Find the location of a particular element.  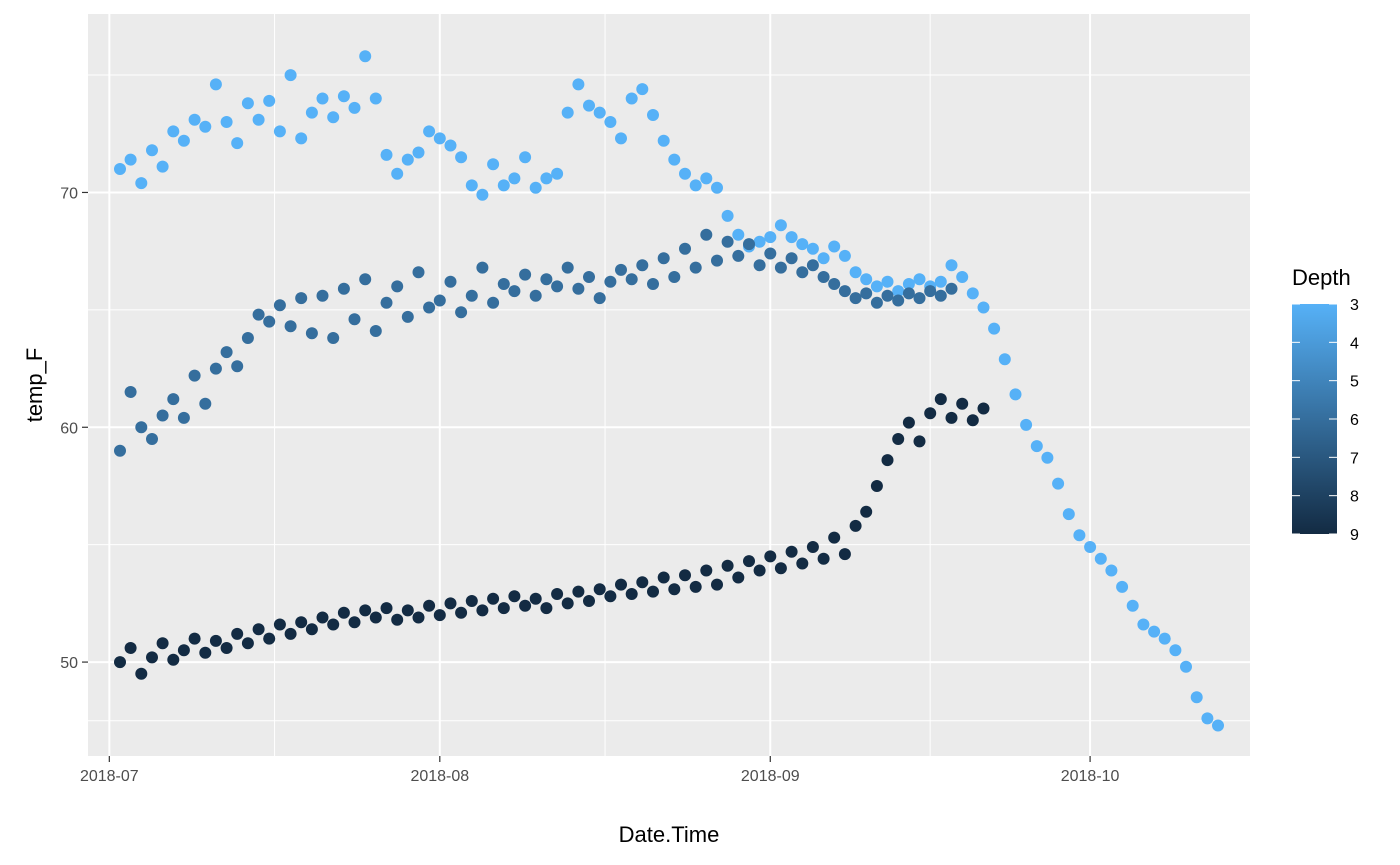

y-tick-label: 50 is located at coordinates (69, 663).